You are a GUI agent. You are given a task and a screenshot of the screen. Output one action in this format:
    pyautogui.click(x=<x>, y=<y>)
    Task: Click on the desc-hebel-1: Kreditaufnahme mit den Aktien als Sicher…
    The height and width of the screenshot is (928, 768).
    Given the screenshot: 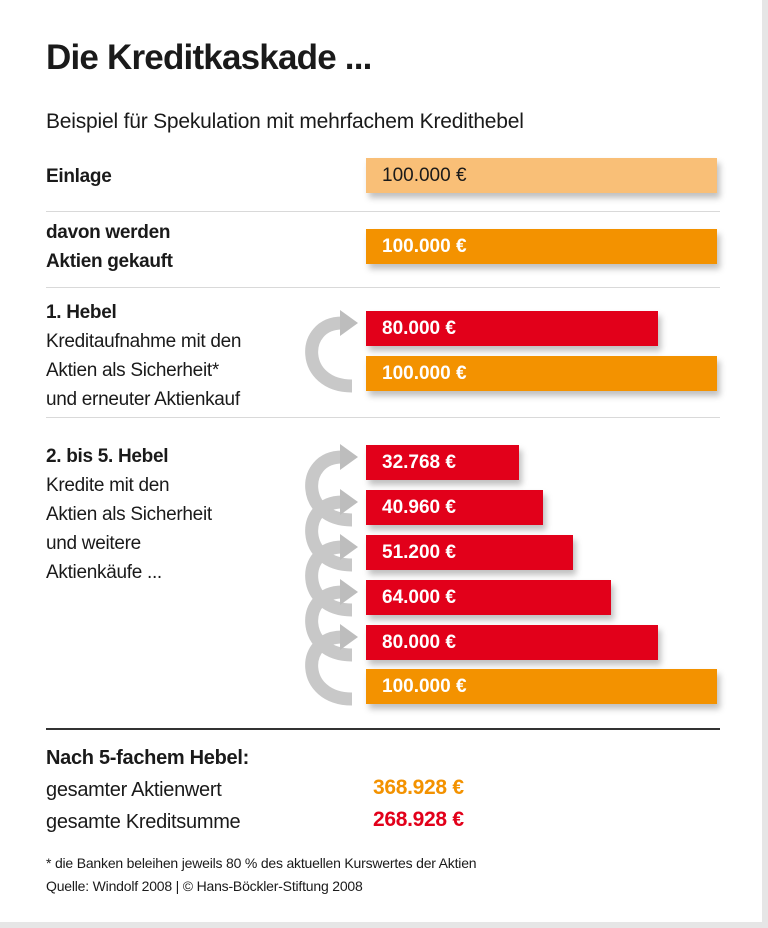 What is the action you would take?
    pyautogui.click(x=144, y=370)
    